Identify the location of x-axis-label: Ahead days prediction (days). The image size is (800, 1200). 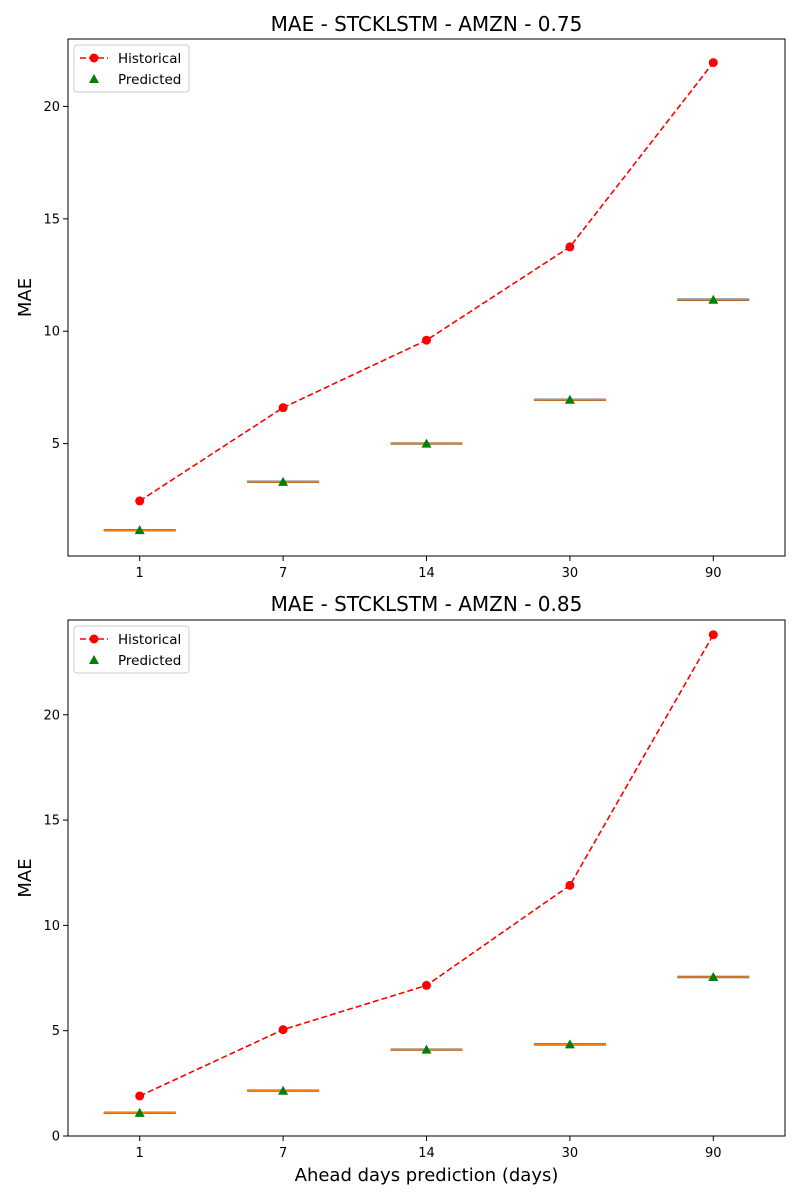
(427, 1175).